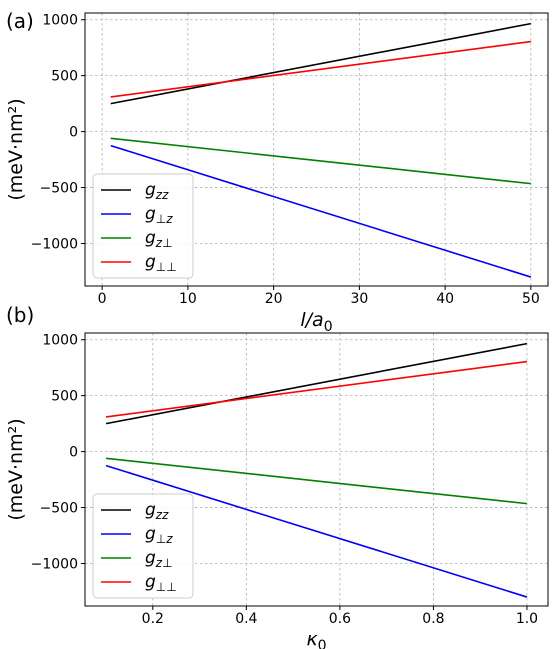 This screenshot has height=649, width=558. Describe the element at coordinates (531, 299) in the screenshot. I see `x-tick-label: 50` at that location.